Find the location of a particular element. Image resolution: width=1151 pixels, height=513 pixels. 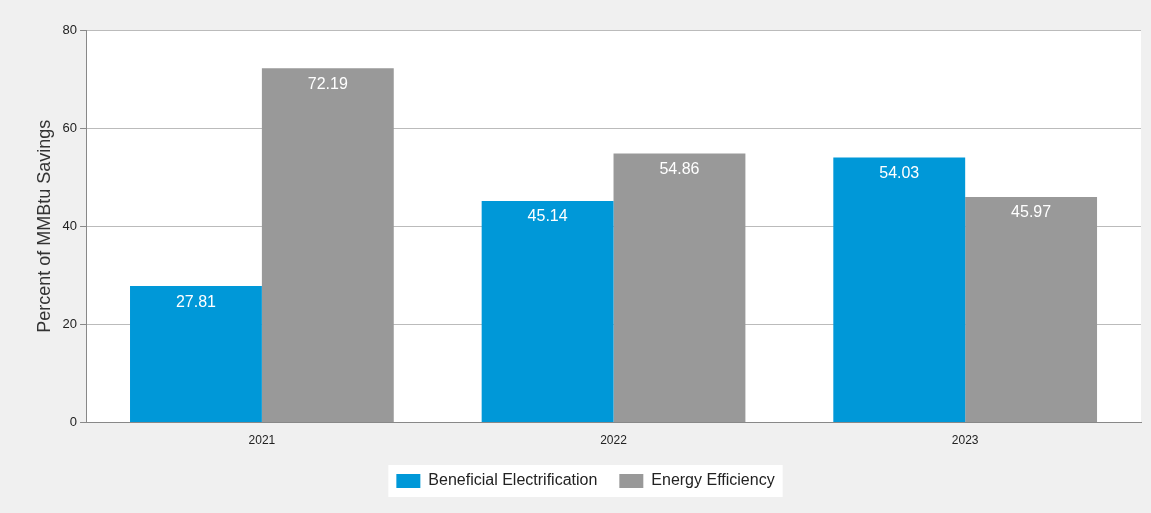

y-tick-label: 0 is located at coordinates (73, 422).